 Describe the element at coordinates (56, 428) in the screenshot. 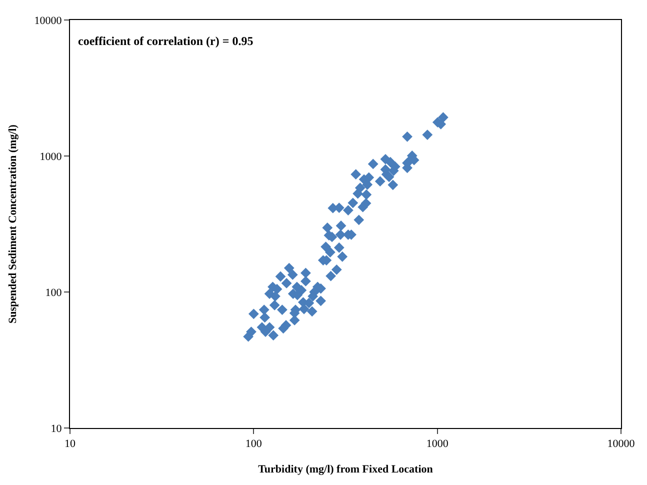

I see `y-tick-label: 10` at that location.